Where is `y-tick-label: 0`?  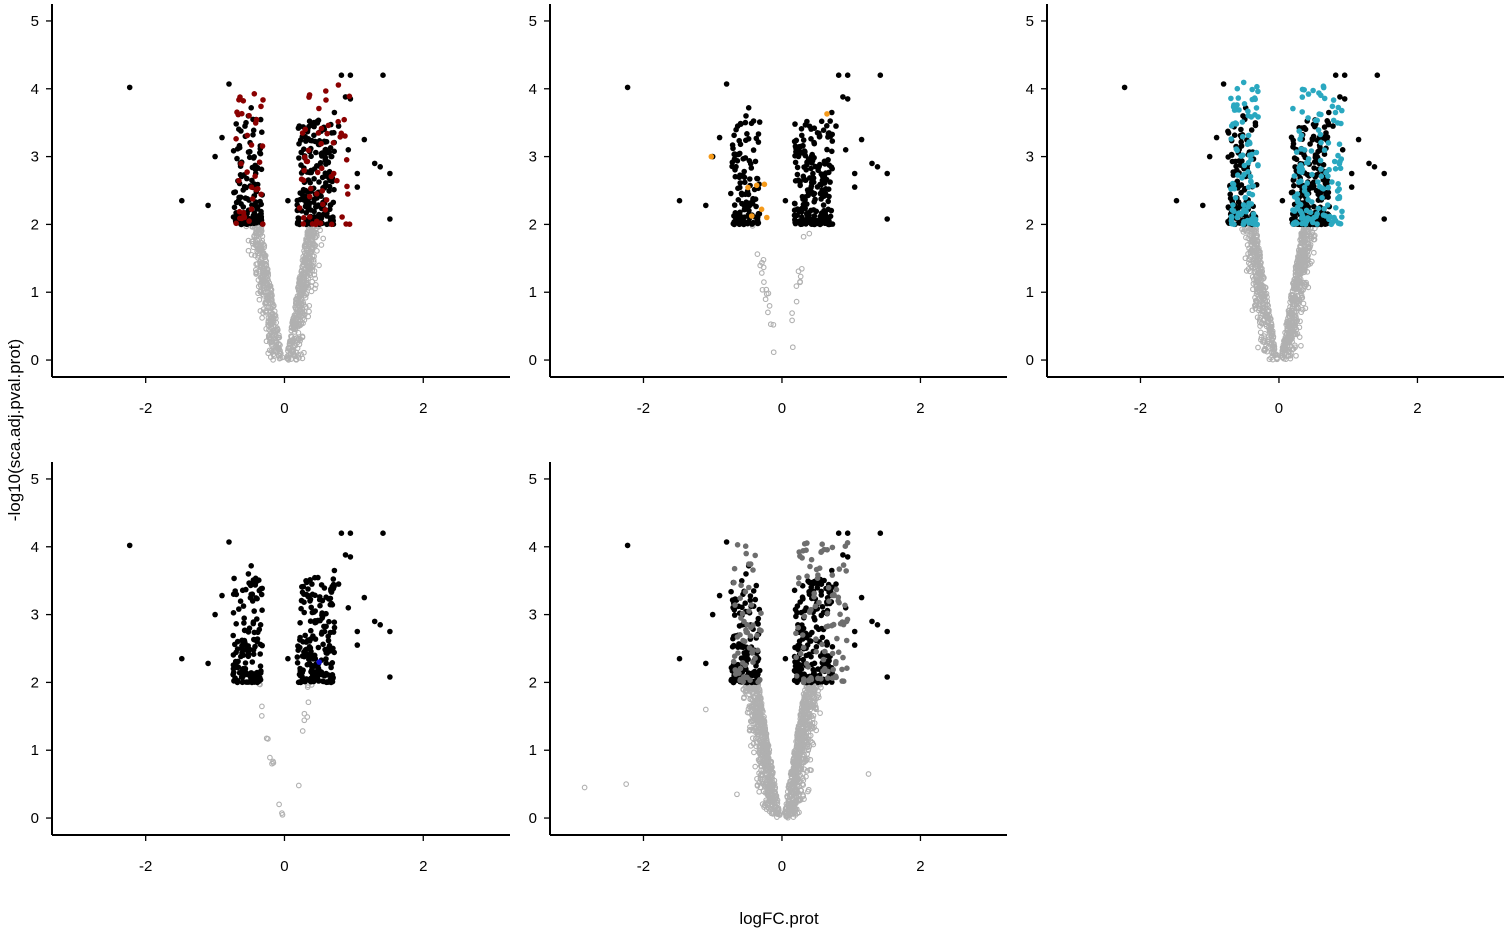
y-tick-label: 0 is located at coordinates (1030, 360).